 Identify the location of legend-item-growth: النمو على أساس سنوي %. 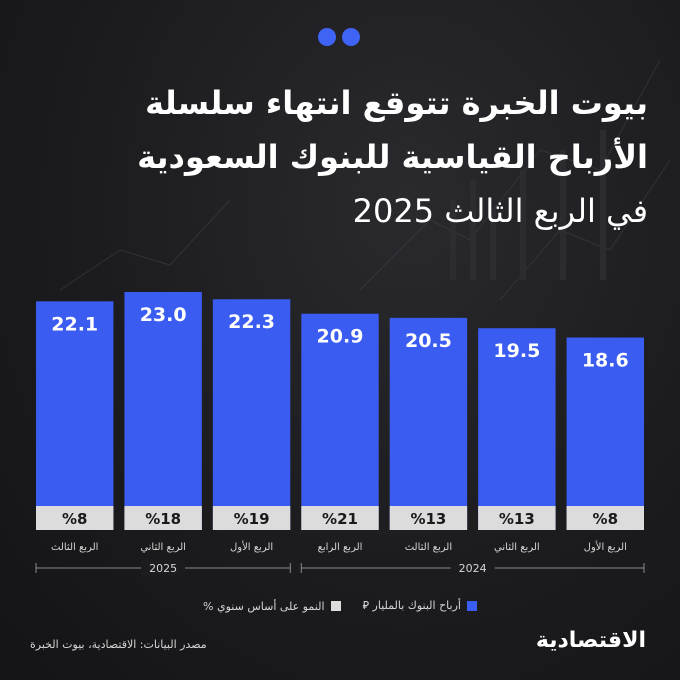
(272, 606).